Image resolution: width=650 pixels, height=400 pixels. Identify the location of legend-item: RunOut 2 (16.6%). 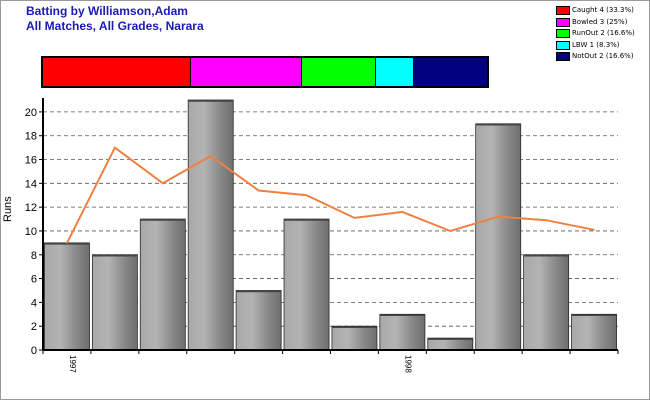
(601, 33).